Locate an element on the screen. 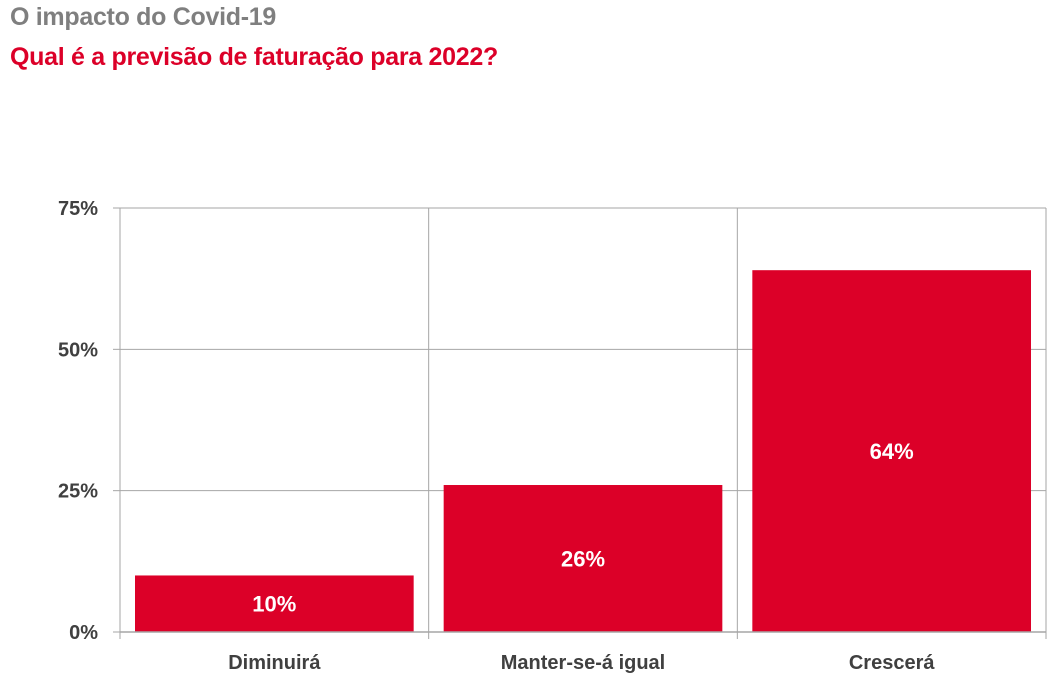 Image resolution: width=1063 pixels, height=695 pixels. x-tick-label: Manter-se-á igual is located at coordinates (583, 663).